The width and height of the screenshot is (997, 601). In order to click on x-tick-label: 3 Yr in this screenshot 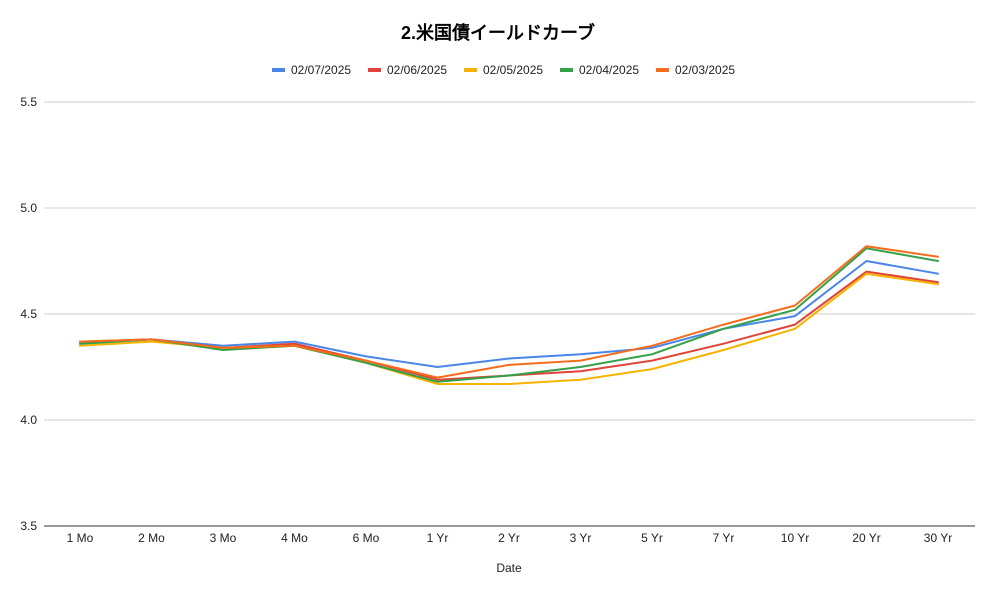, I will do `click(581, 538)`.